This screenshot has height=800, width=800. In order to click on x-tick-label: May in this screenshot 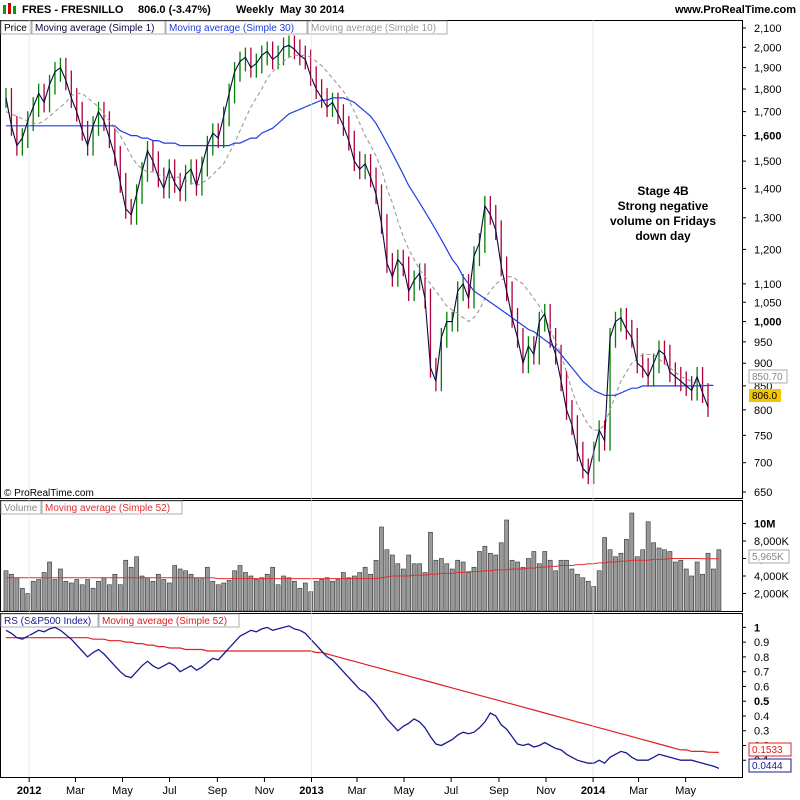, I will do `click(404, 791)`.